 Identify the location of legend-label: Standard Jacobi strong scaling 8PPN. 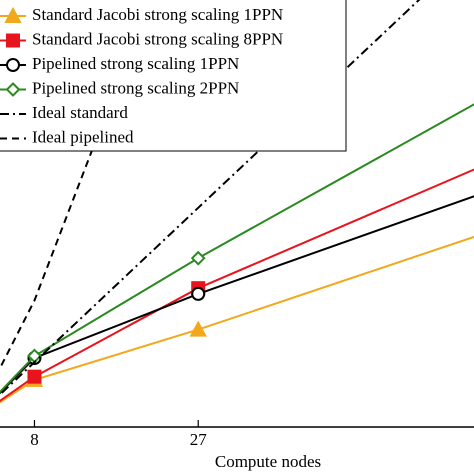
(157, 38).